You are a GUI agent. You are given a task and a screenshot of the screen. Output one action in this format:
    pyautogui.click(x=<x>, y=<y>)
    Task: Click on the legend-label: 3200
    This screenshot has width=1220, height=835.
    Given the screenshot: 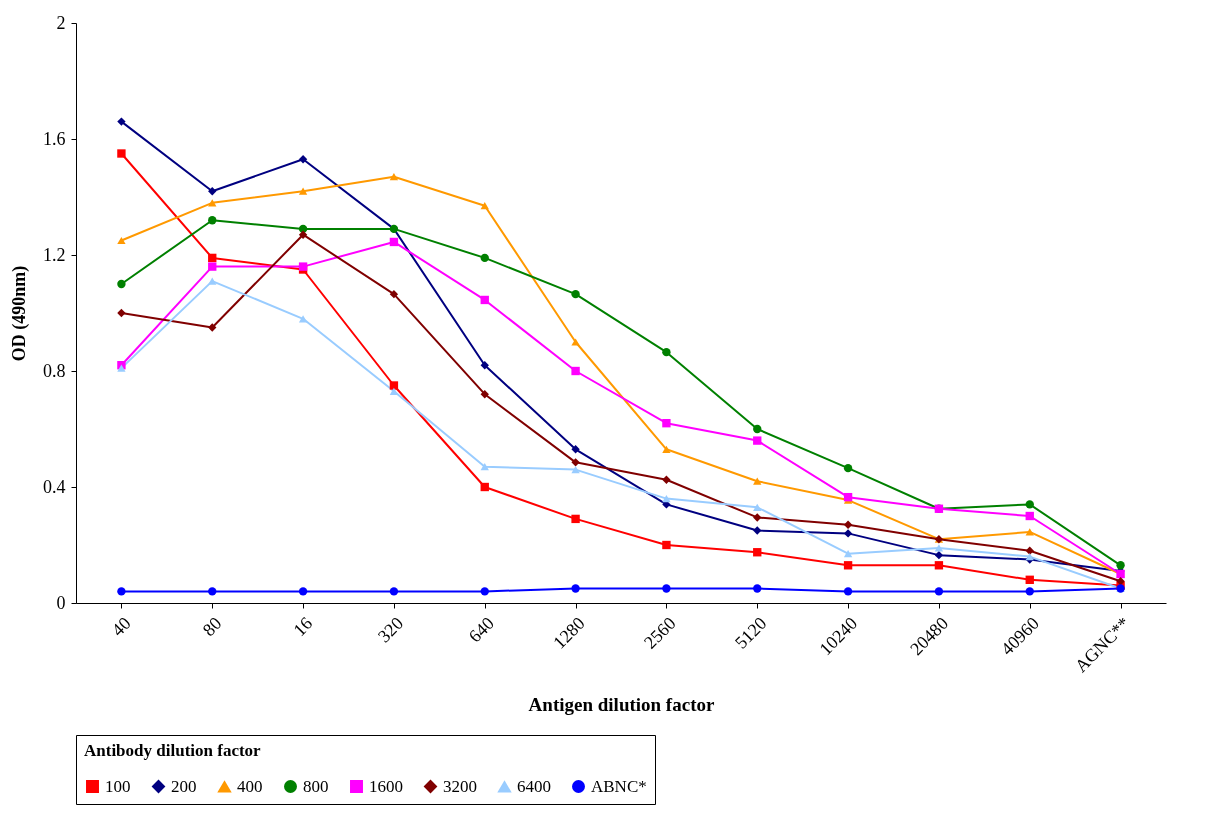 What is the action you would take?
    pyautogui.click(x=460, y=786)
    